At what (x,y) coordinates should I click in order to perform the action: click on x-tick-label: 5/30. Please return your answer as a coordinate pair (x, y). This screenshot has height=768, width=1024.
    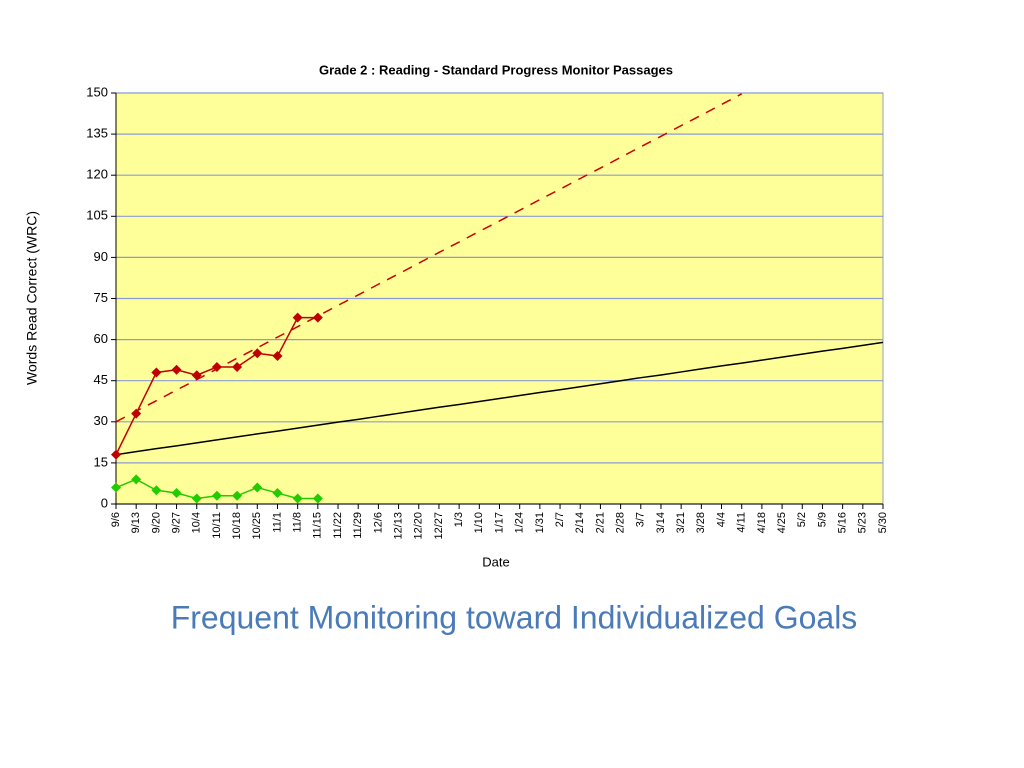
    Looking at the image, I should click on (883, 522).